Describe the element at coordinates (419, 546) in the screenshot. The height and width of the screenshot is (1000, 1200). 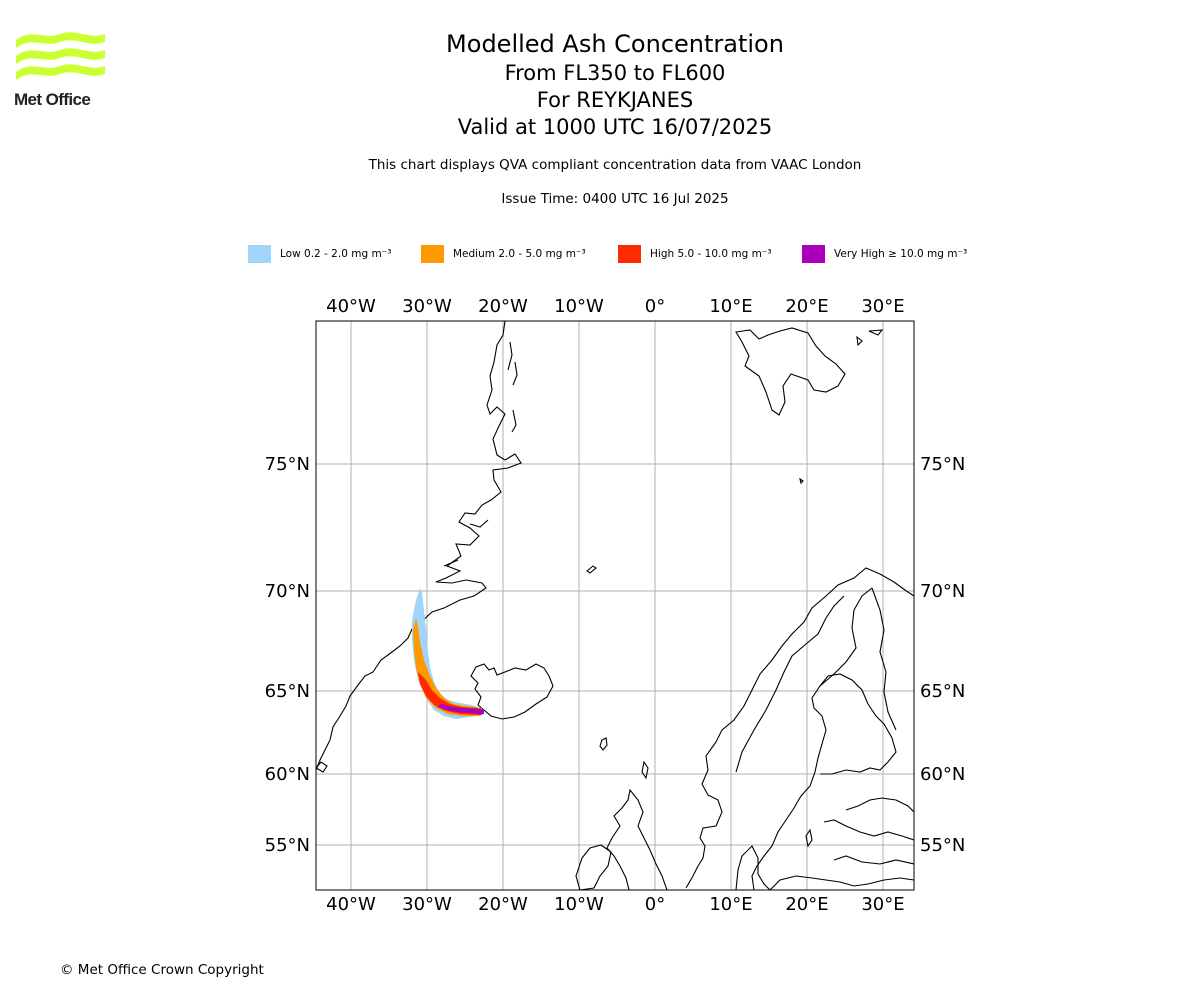
I see `coastline-greenland` at that location.